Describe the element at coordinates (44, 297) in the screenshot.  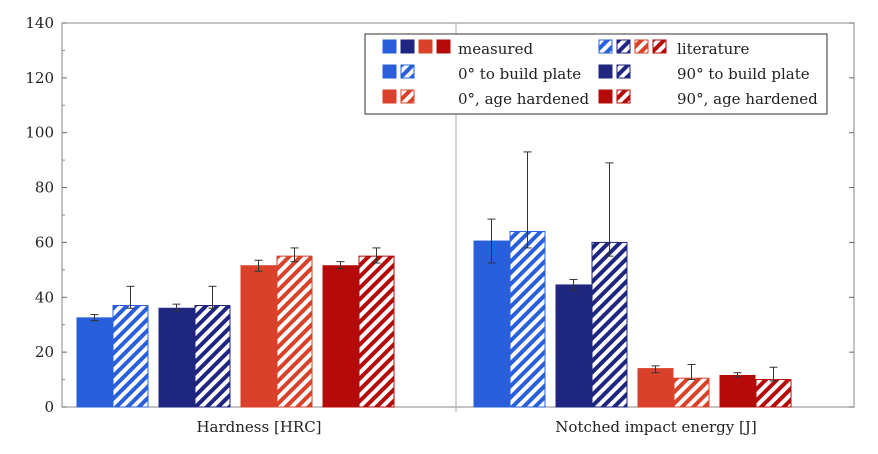
I see `y-tick-label: 40` at that location.